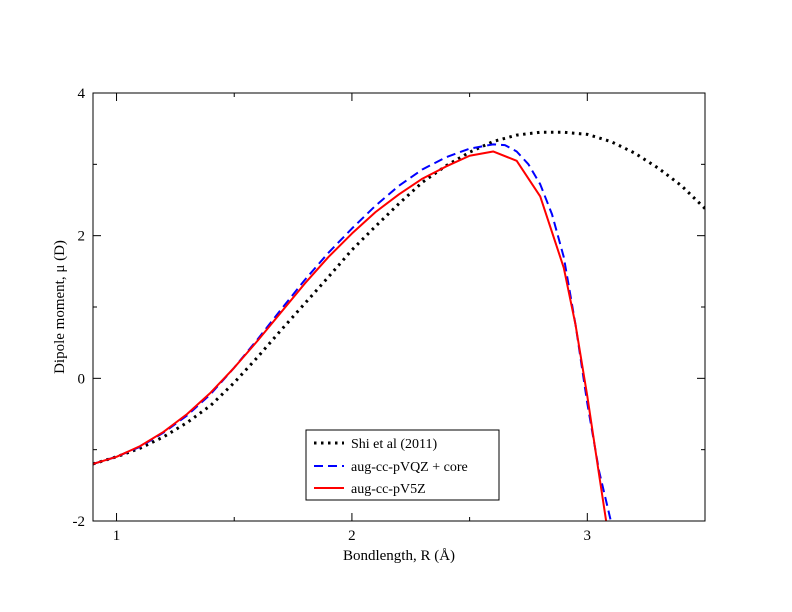 Image resolution: width=792 pixels, height=612 pixels. What do you see at coordinates (409, 467) in the screenshot?
I see `legend-label-pvqz: aug-cc-pVQZ + core` at bounding box center [409, 467].